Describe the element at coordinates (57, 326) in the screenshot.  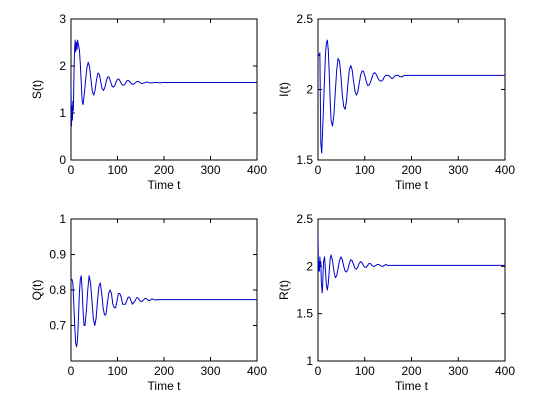
I see `y-tick-label: 0.7` at that location.